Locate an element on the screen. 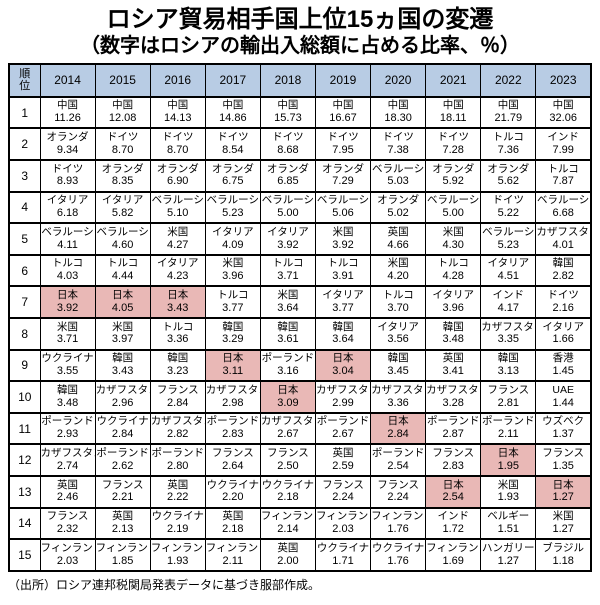  share-value: 6.85 is located at coordinates (288, 181).